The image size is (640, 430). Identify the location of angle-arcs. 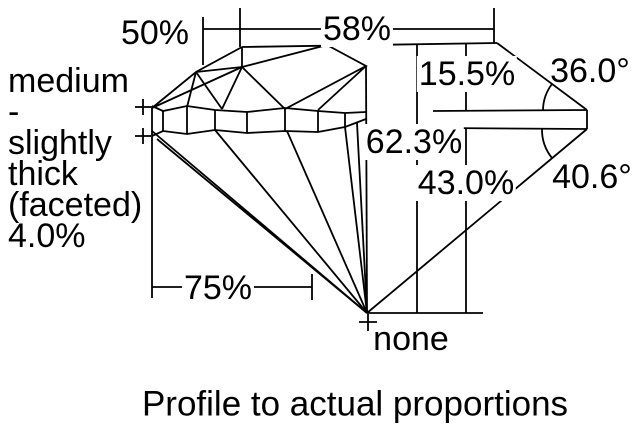
(547, 121).